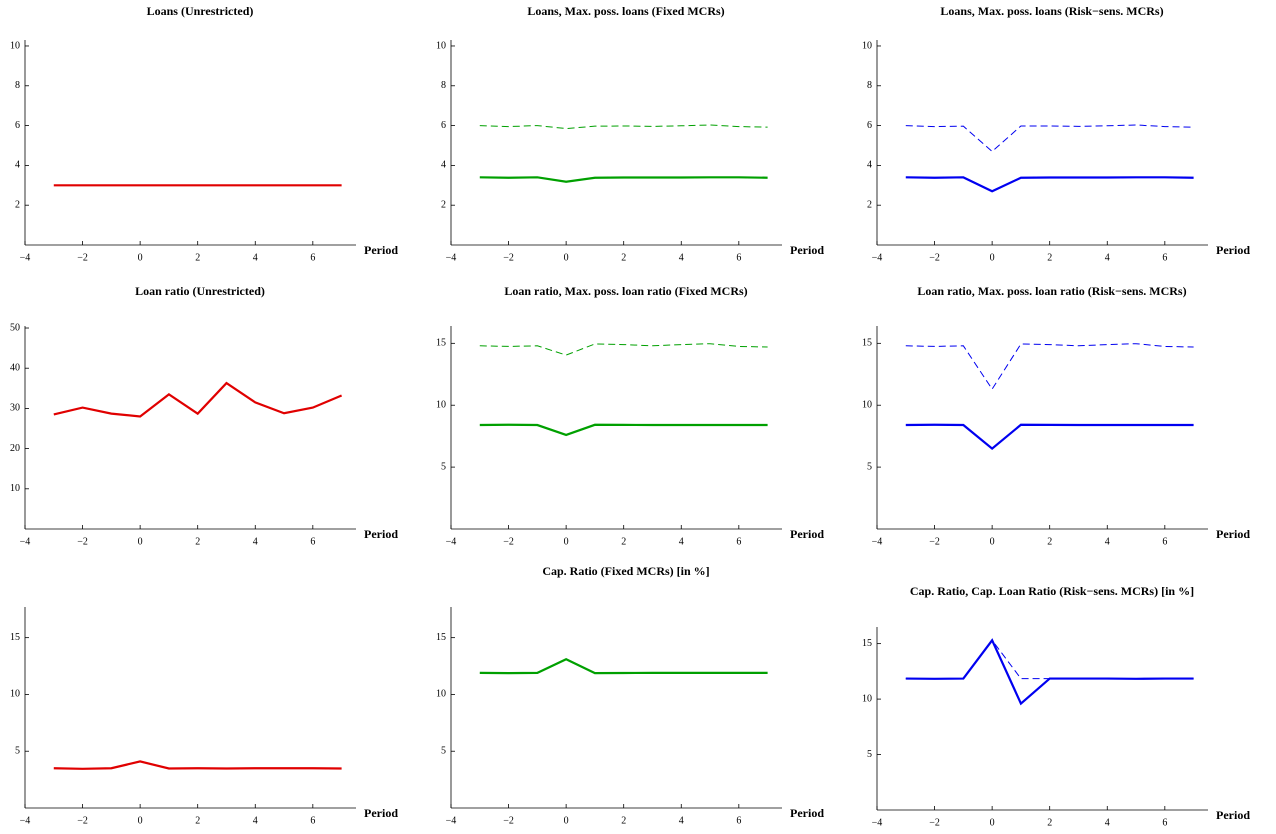 The height and width of the screenshot is (834, 1276). What do you see at coordinates (15, 448) in the screenshot?
I see `y-tick-label: 20` at bounding box center [15, 448].